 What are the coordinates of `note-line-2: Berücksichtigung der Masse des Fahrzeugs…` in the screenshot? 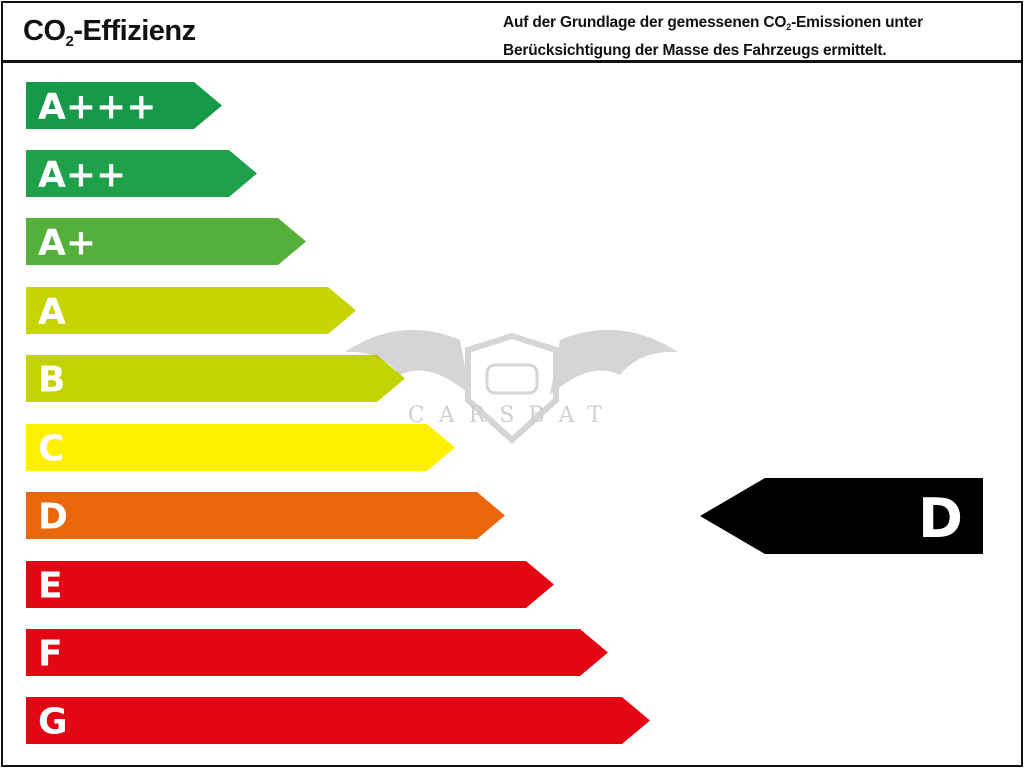 It's located at (695, 50).